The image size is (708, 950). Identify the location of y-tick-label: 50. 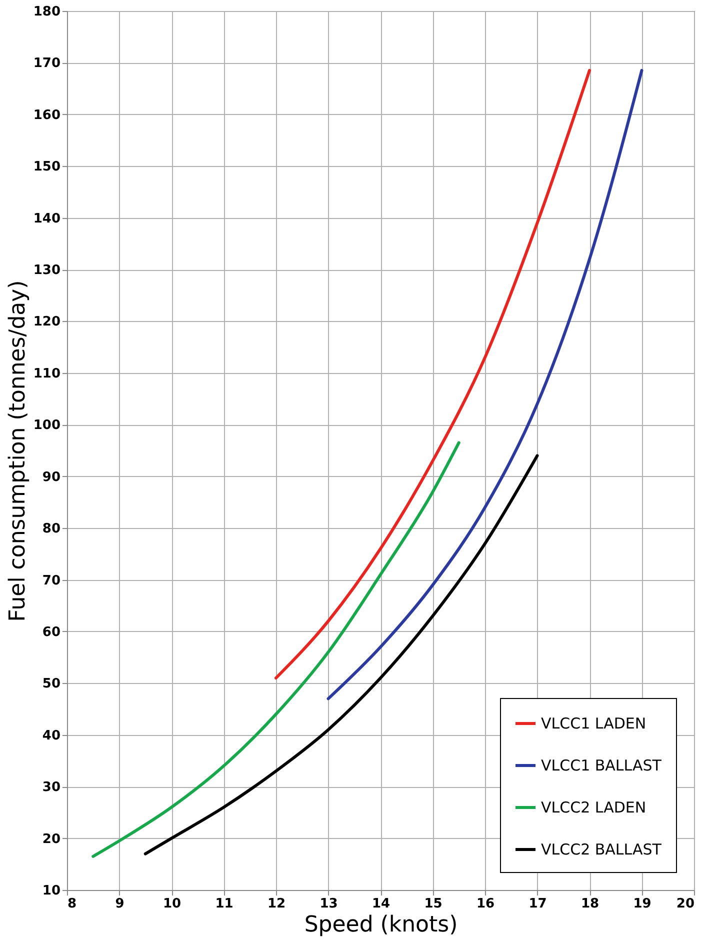
(51, 684).